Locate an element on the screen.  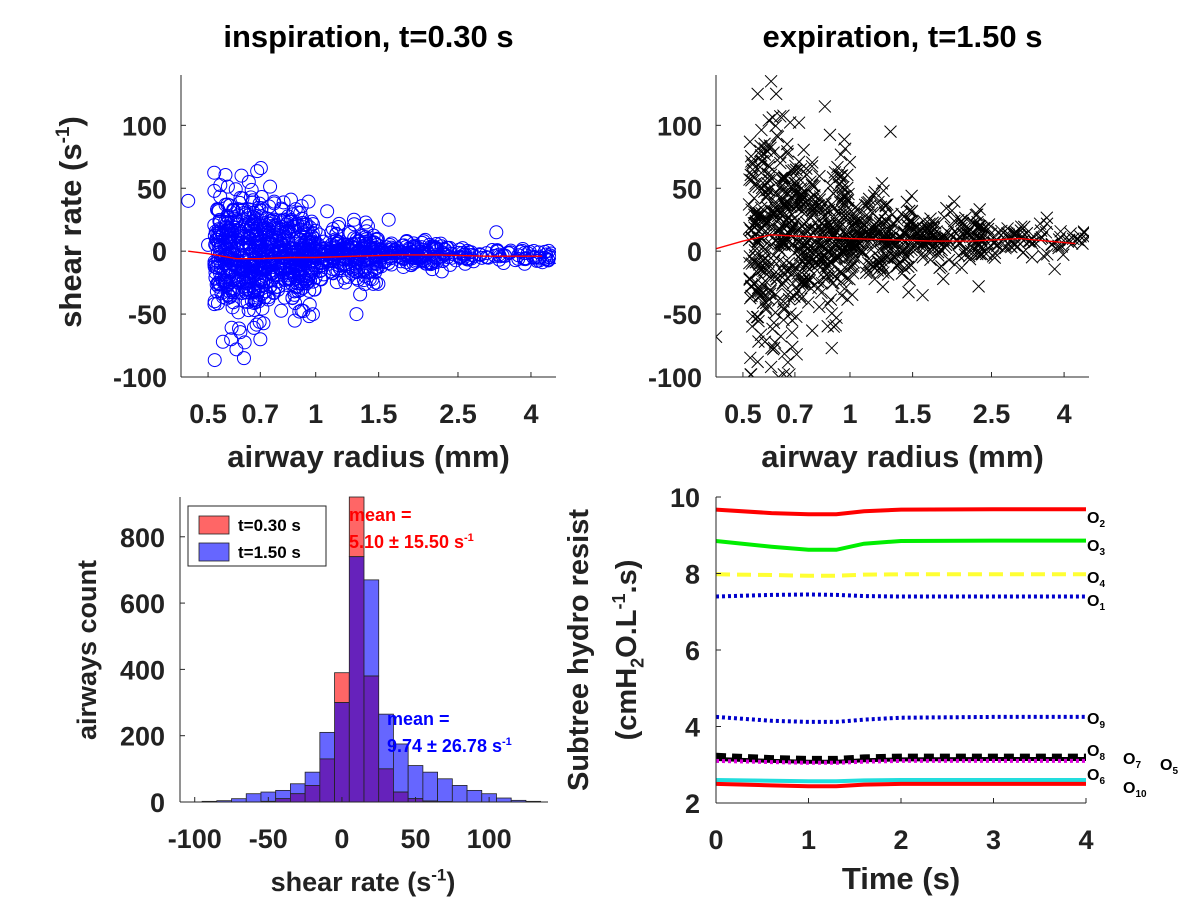
x-tick-label: 3 is located at coordinates (993, 840).